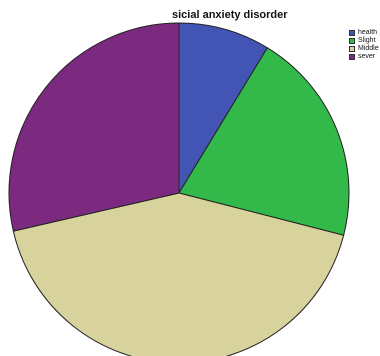  What do you see at coordinates (367, 40) in the screenshot?
I see `legend-label-slight: Slight` at bounding box center [367, 40].